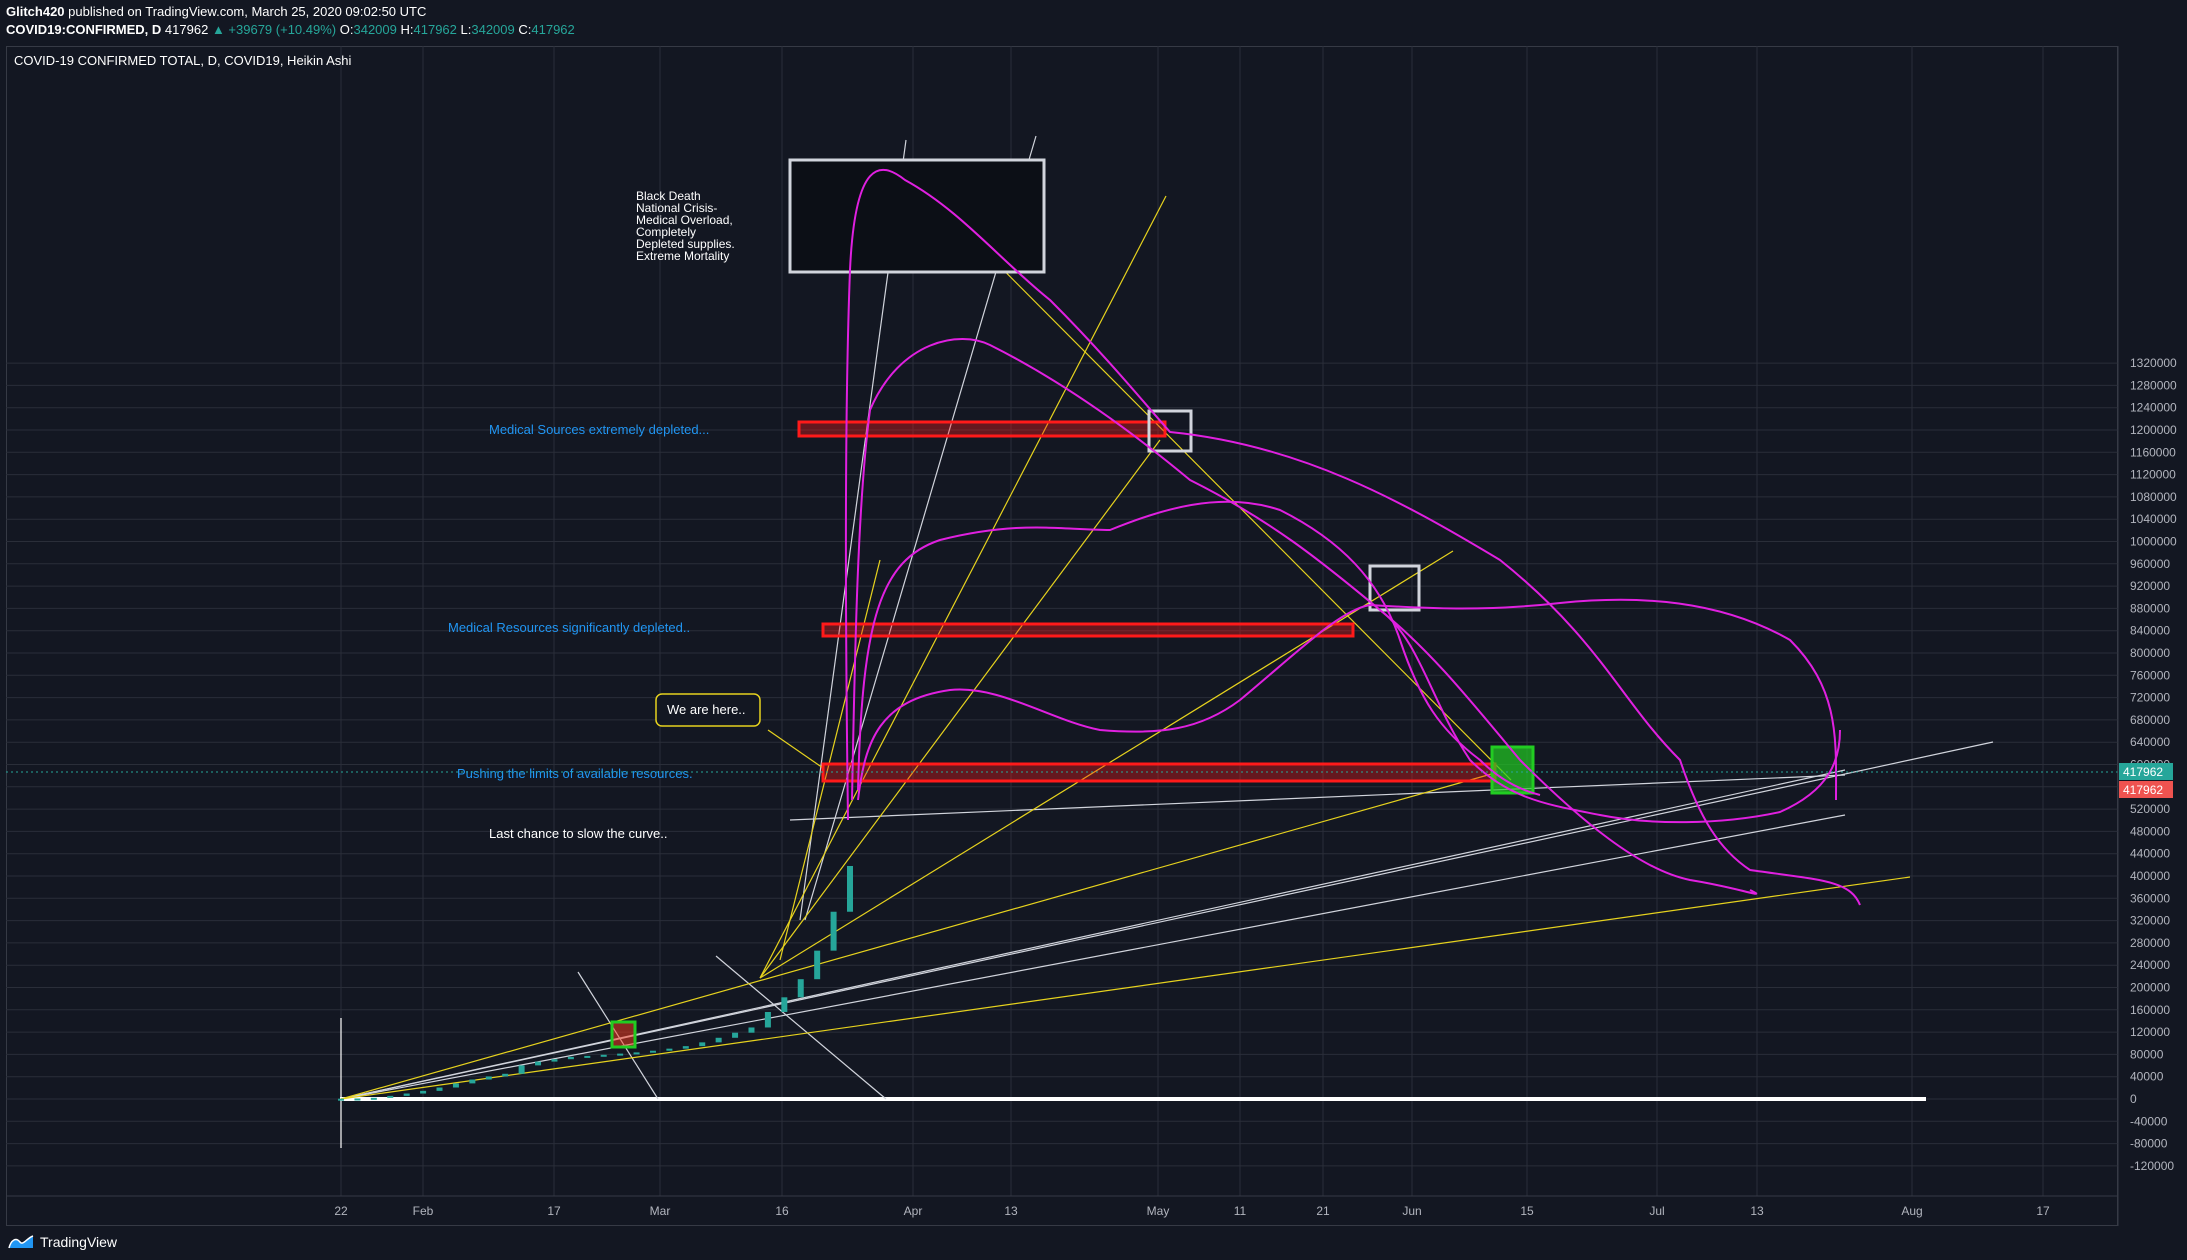  I want to click on note-line-3: Medical Overload,, so click(684, 220).